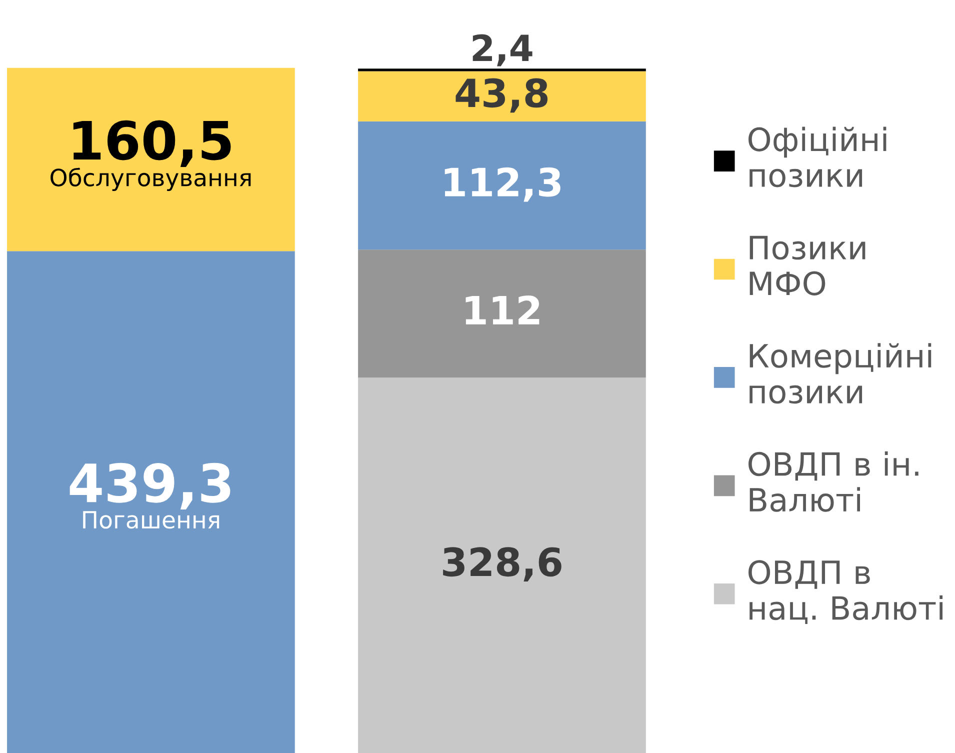 Image resolution: width=955 pixels, height=753 pixels. I want to click on legend-label: ОВДП в нац. Валюті, so click(845, 592).